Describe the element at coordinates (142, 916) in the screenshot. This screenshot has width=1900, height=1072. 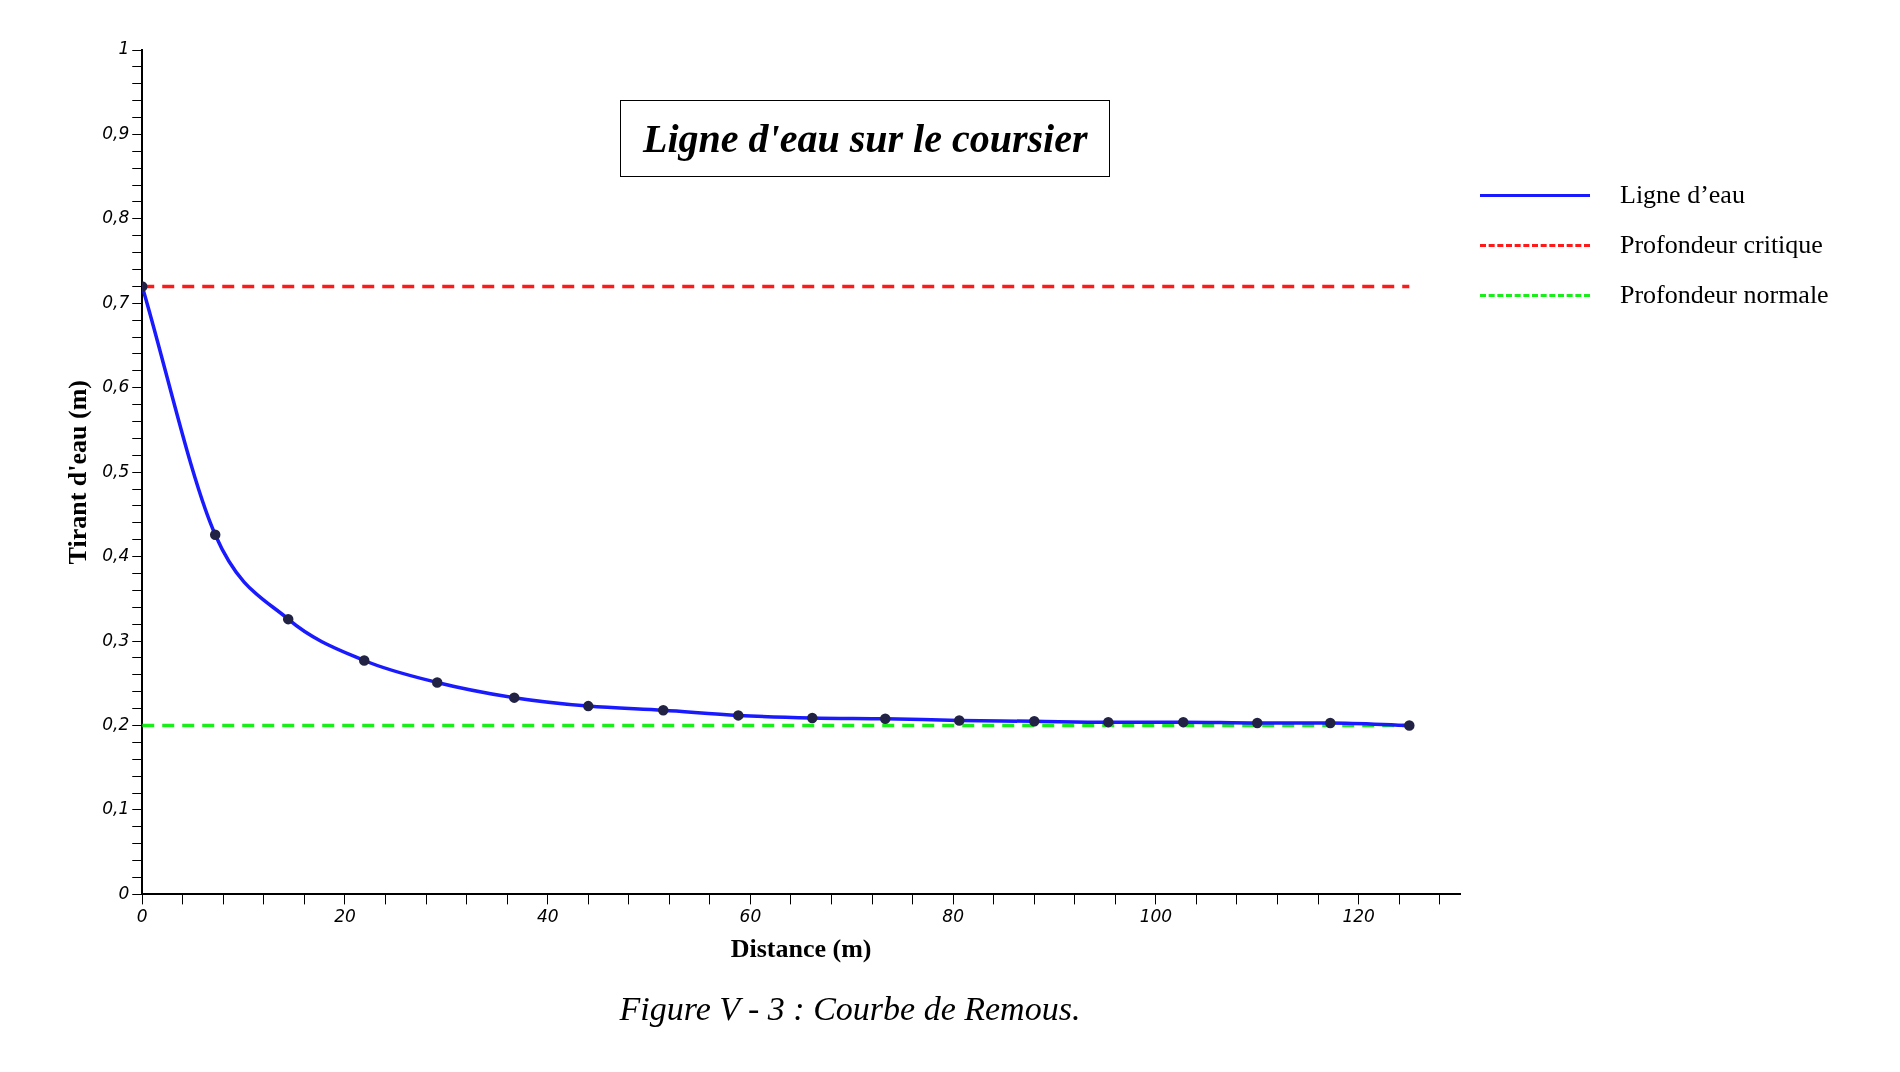
I see `x-tick-label: 0` at that location.